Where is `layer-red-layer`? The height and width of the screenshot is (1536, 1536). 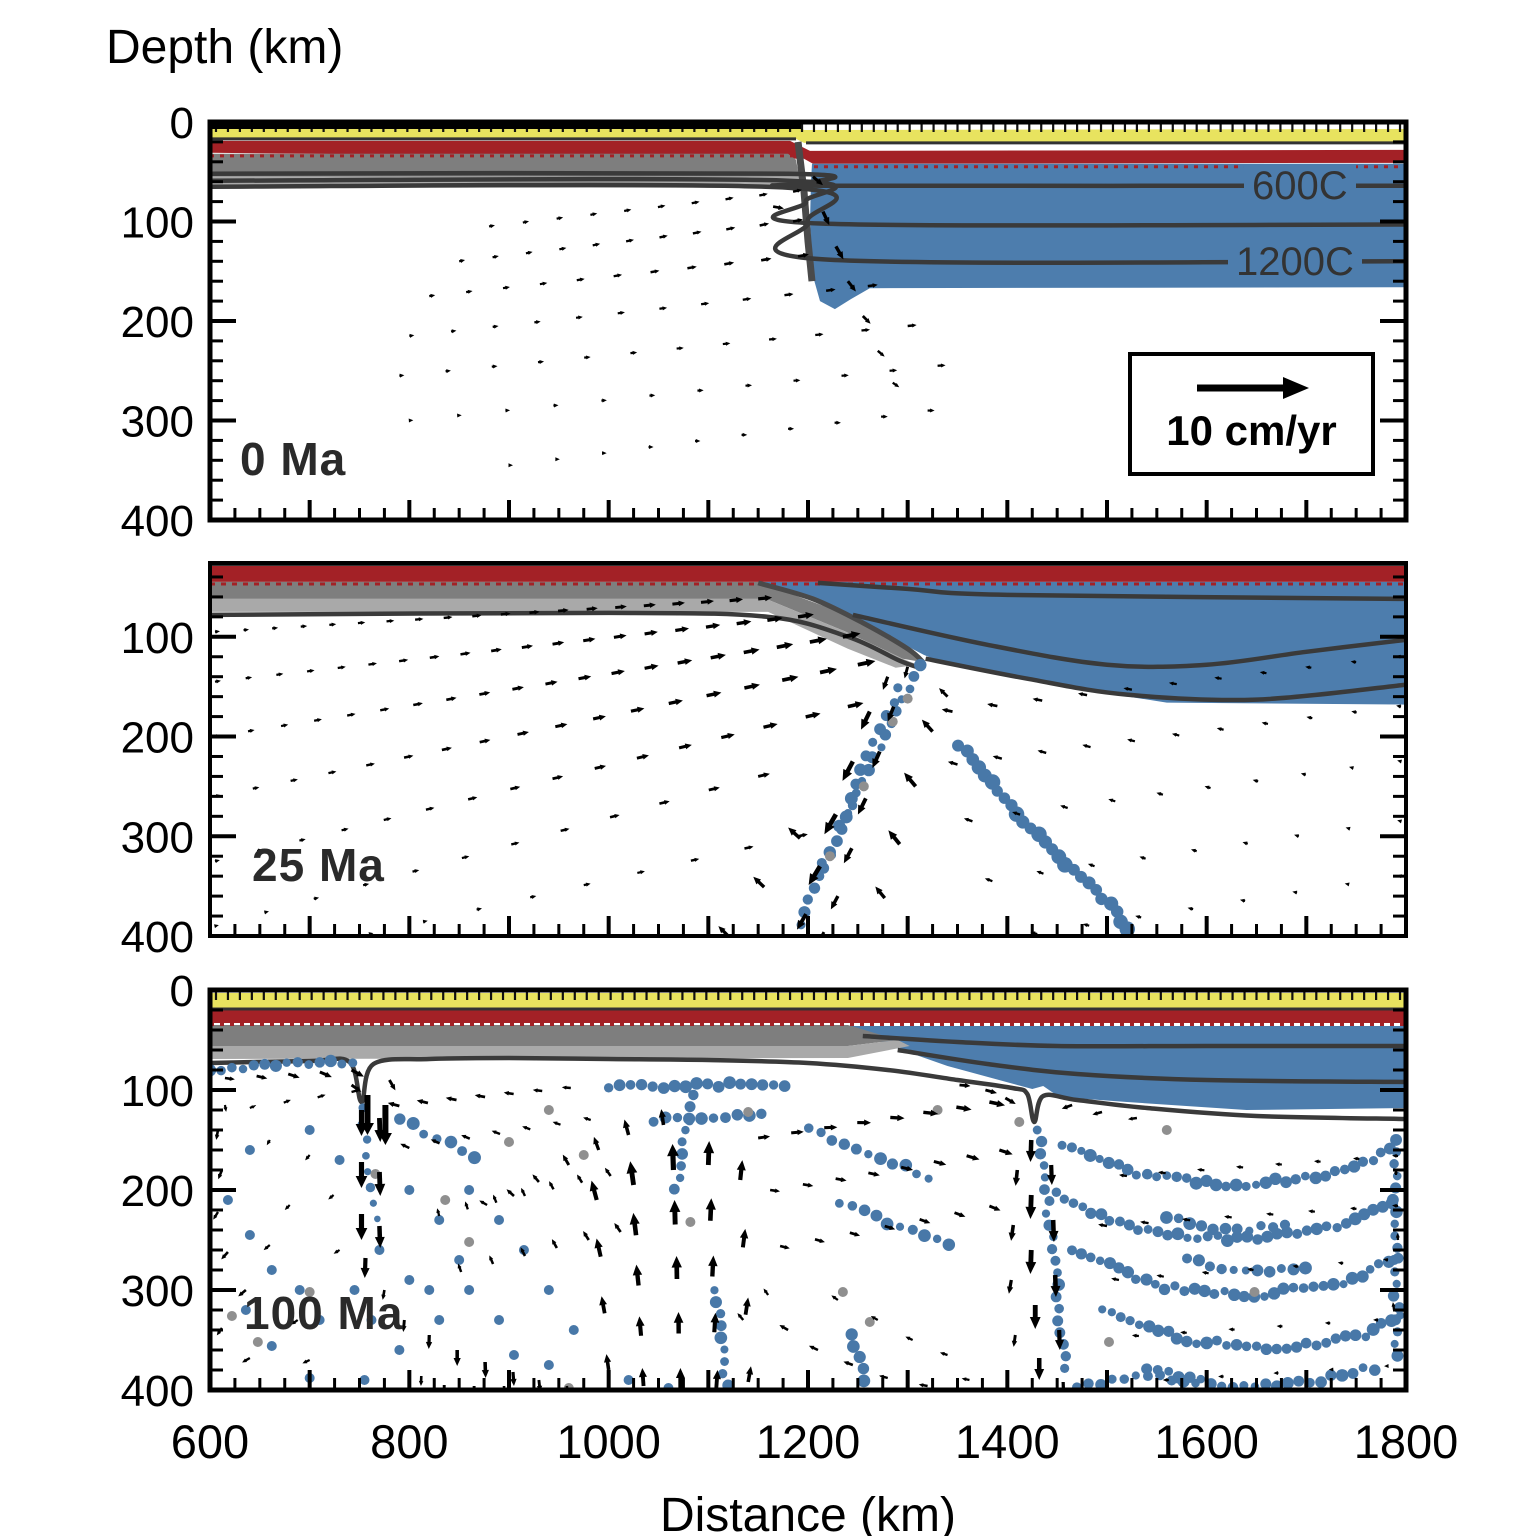
layer-red-layer is located at coordinates (808, 574).